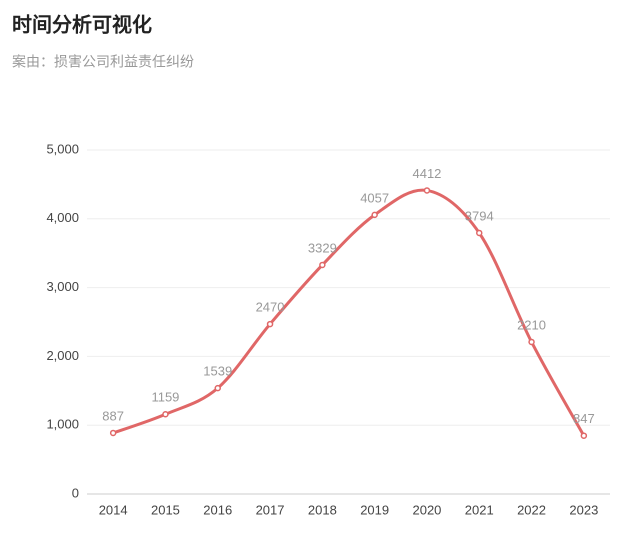 The image size is (638, 544). Describe the element at coordinates (270, 307) in the screenshot. I see `value-label: 2470` at that location.